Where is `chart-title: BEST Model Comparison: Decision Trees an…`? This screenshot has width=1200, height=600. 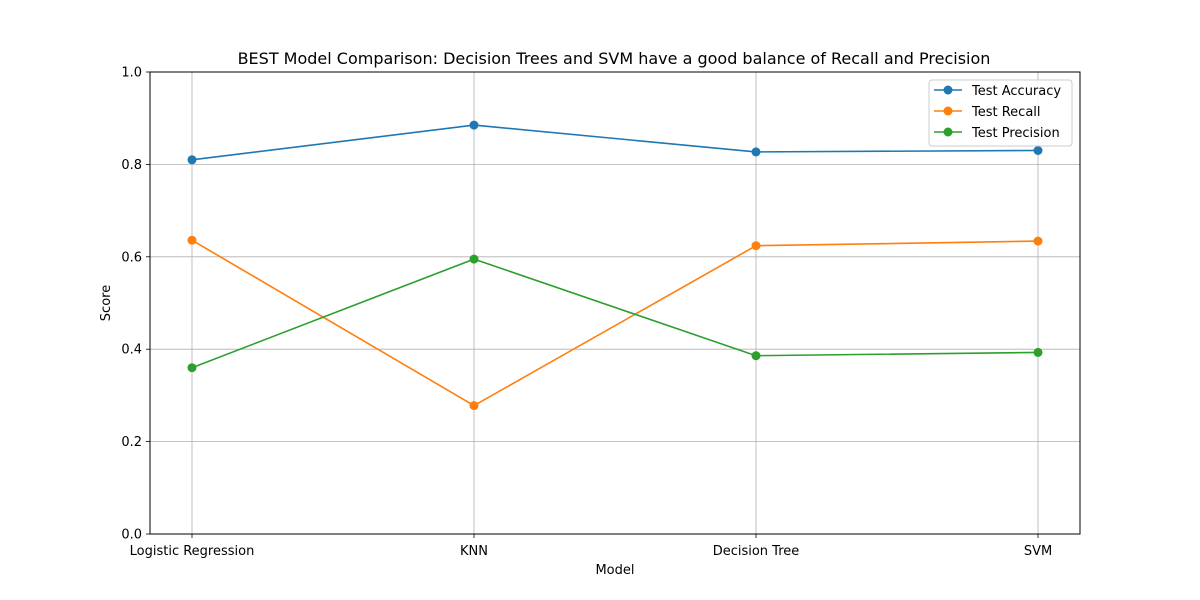 chart-title: BEST Model Comparison: Decision Trees an… is located at coordinates (614, 58).